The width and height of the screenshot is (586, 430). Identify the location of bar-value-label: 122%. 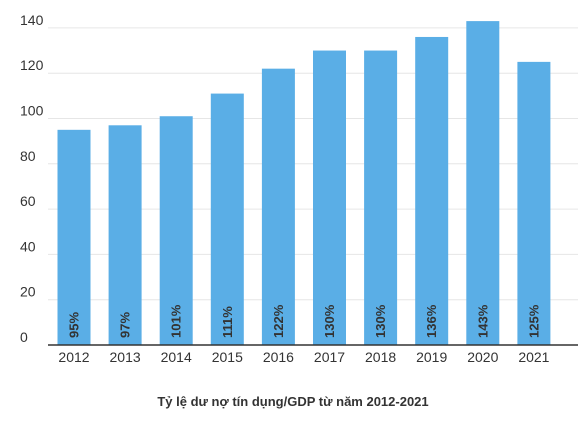
(278, 321).